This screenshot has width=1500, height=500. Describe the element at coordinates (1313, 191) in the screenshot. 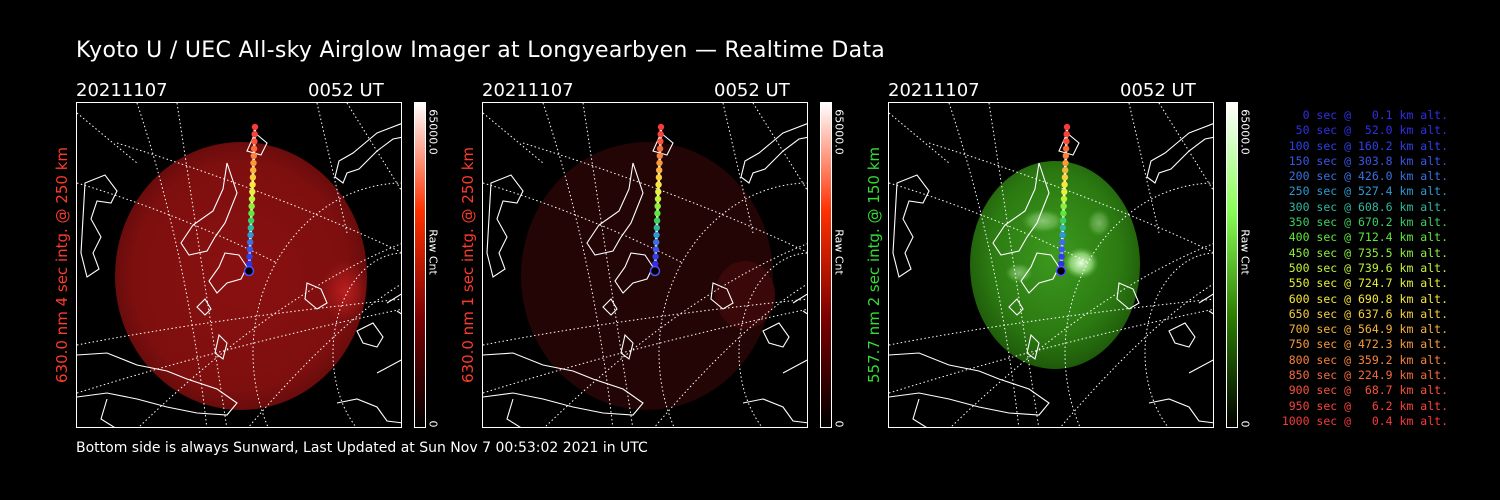

I see `legend-time: 250 sec` at that location.